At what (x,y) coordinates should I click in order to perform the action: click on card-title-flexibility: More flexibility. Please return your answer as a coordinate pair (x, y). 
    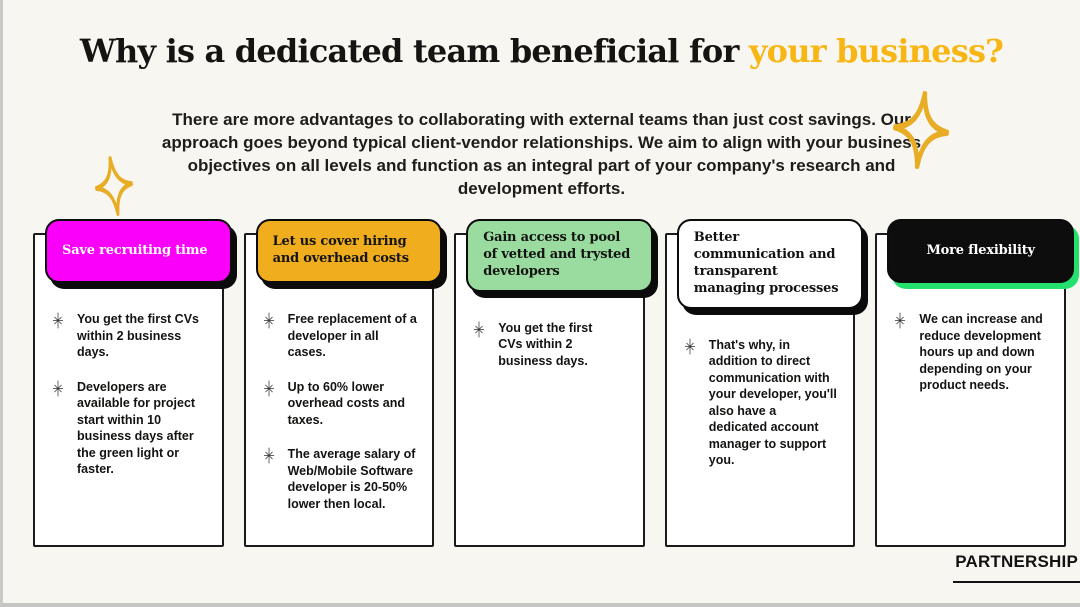
    Looking at the image, I should click on (980, 251).